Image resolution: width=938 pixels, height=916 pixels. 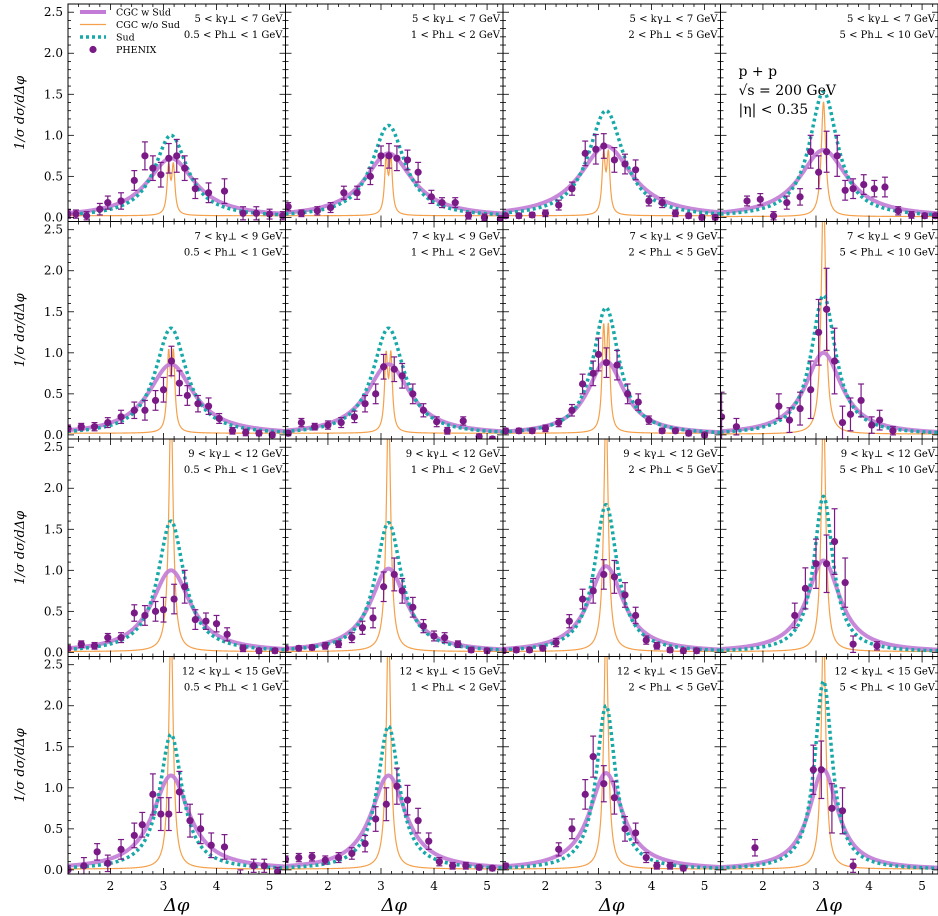 I want to click on legend-swatch-phenix, so click(x=93, y=49).